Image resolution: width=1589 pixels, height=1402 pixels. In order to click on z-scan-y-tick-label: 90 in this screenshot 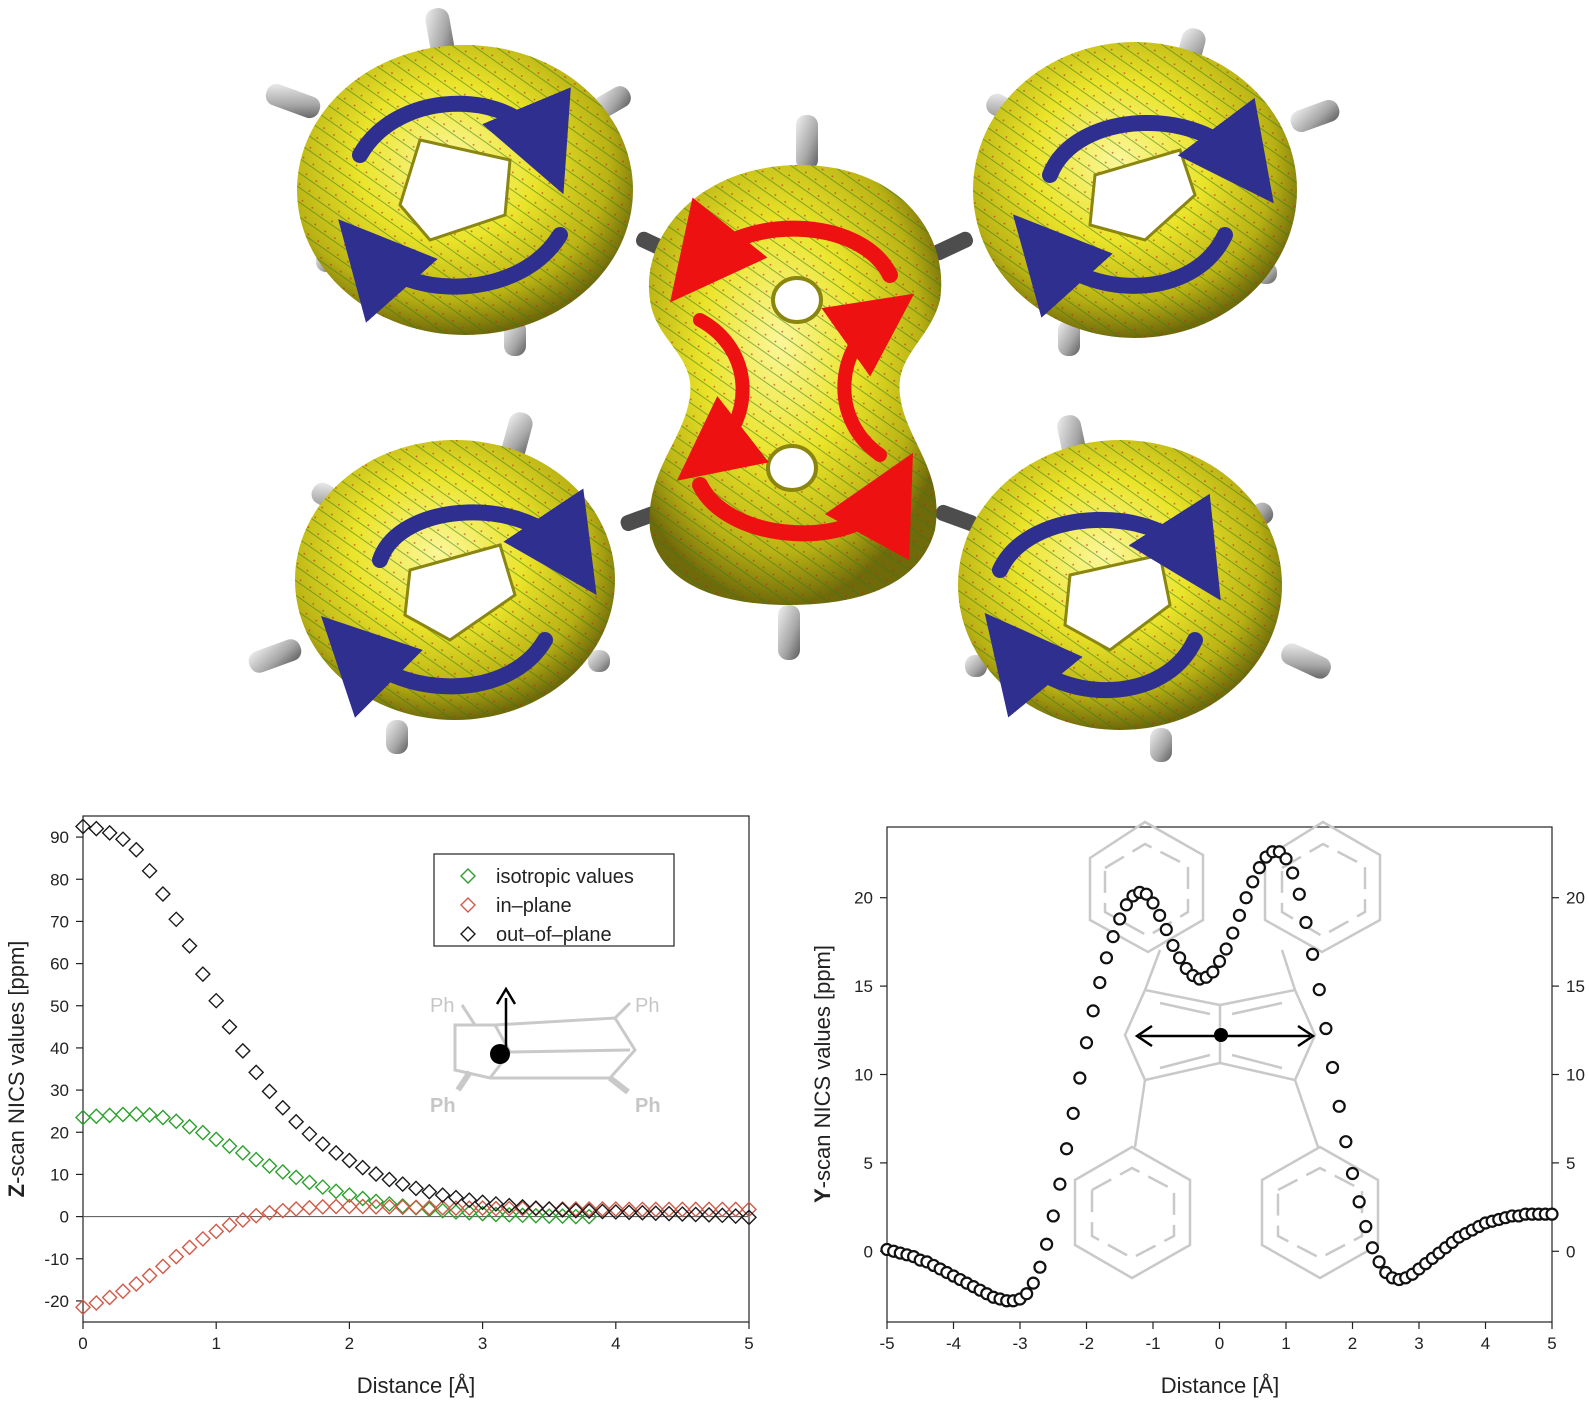, I will do `click(59, 837)`.